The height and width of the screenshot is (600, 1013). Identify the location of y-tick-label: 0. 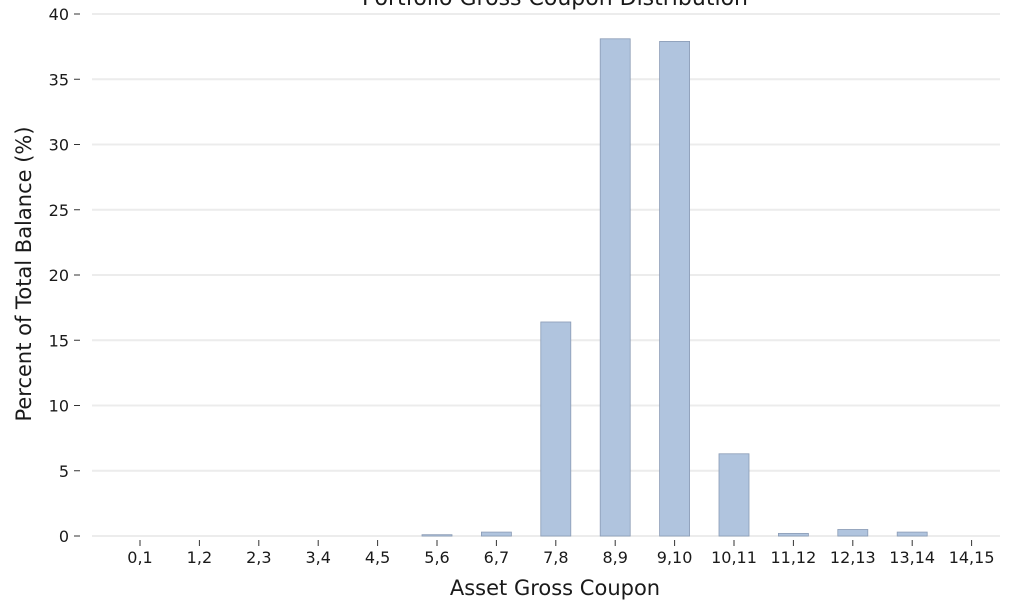
(64, 536).